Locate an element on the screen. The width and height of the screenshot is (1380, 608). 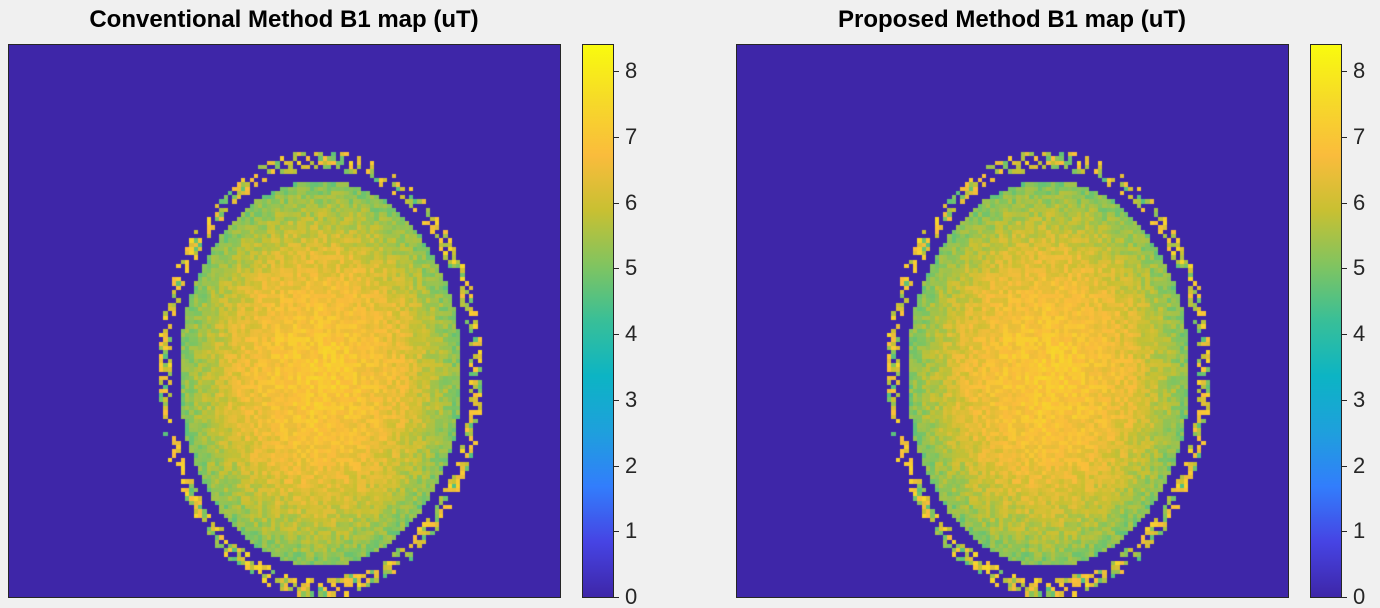
right-colorbar-tick-label: 2 is located at coordinates (1359, 465).